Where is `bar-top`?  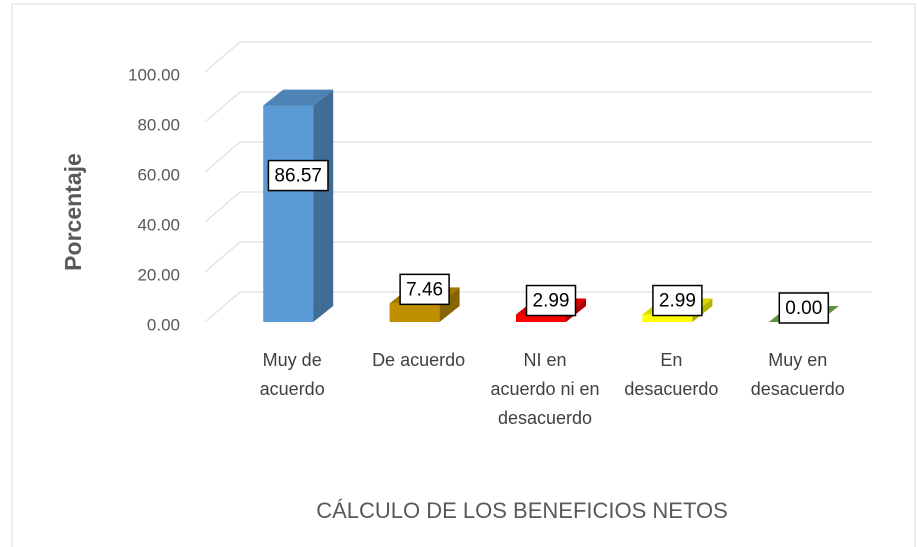 bar-top is located at coordinates (298, 97).